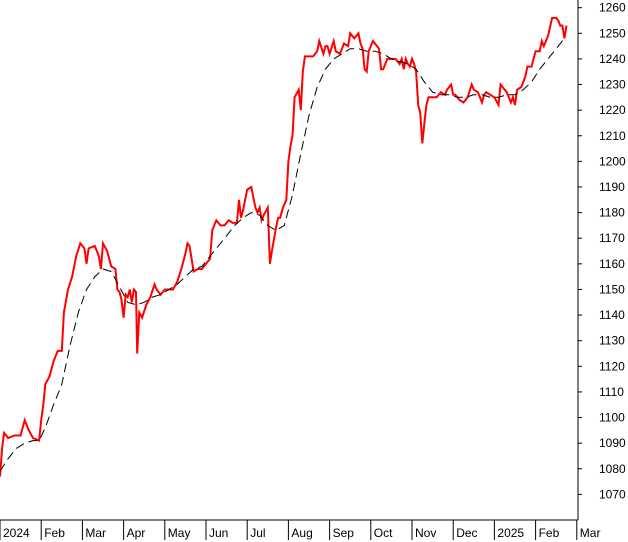 The height and width of the screenshot is (542, 628). Describe the element at coordinates (383, 533) in the screenshot. I see `x-tick-label: Oct` at that location.